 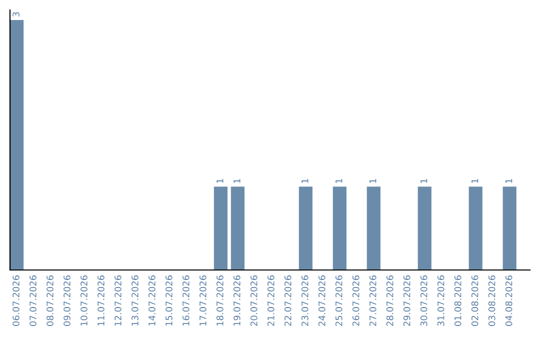 I want to click on x-tick-label: 07.07.2026, so click(x=33, y=300).